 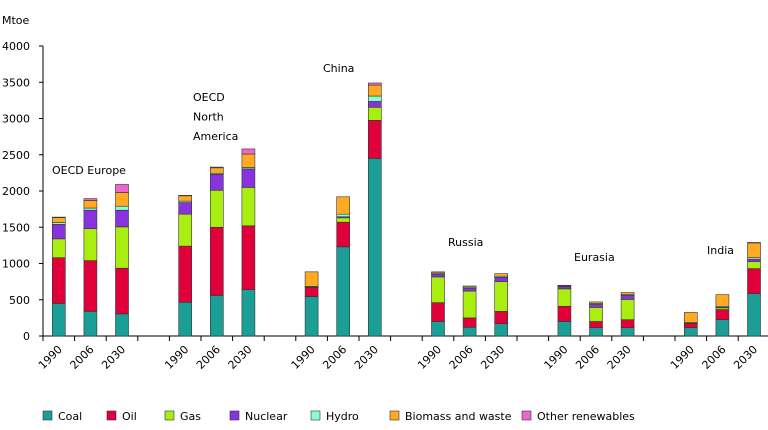 I want to click on bar-russia-1990, so click(x=438, y=304).